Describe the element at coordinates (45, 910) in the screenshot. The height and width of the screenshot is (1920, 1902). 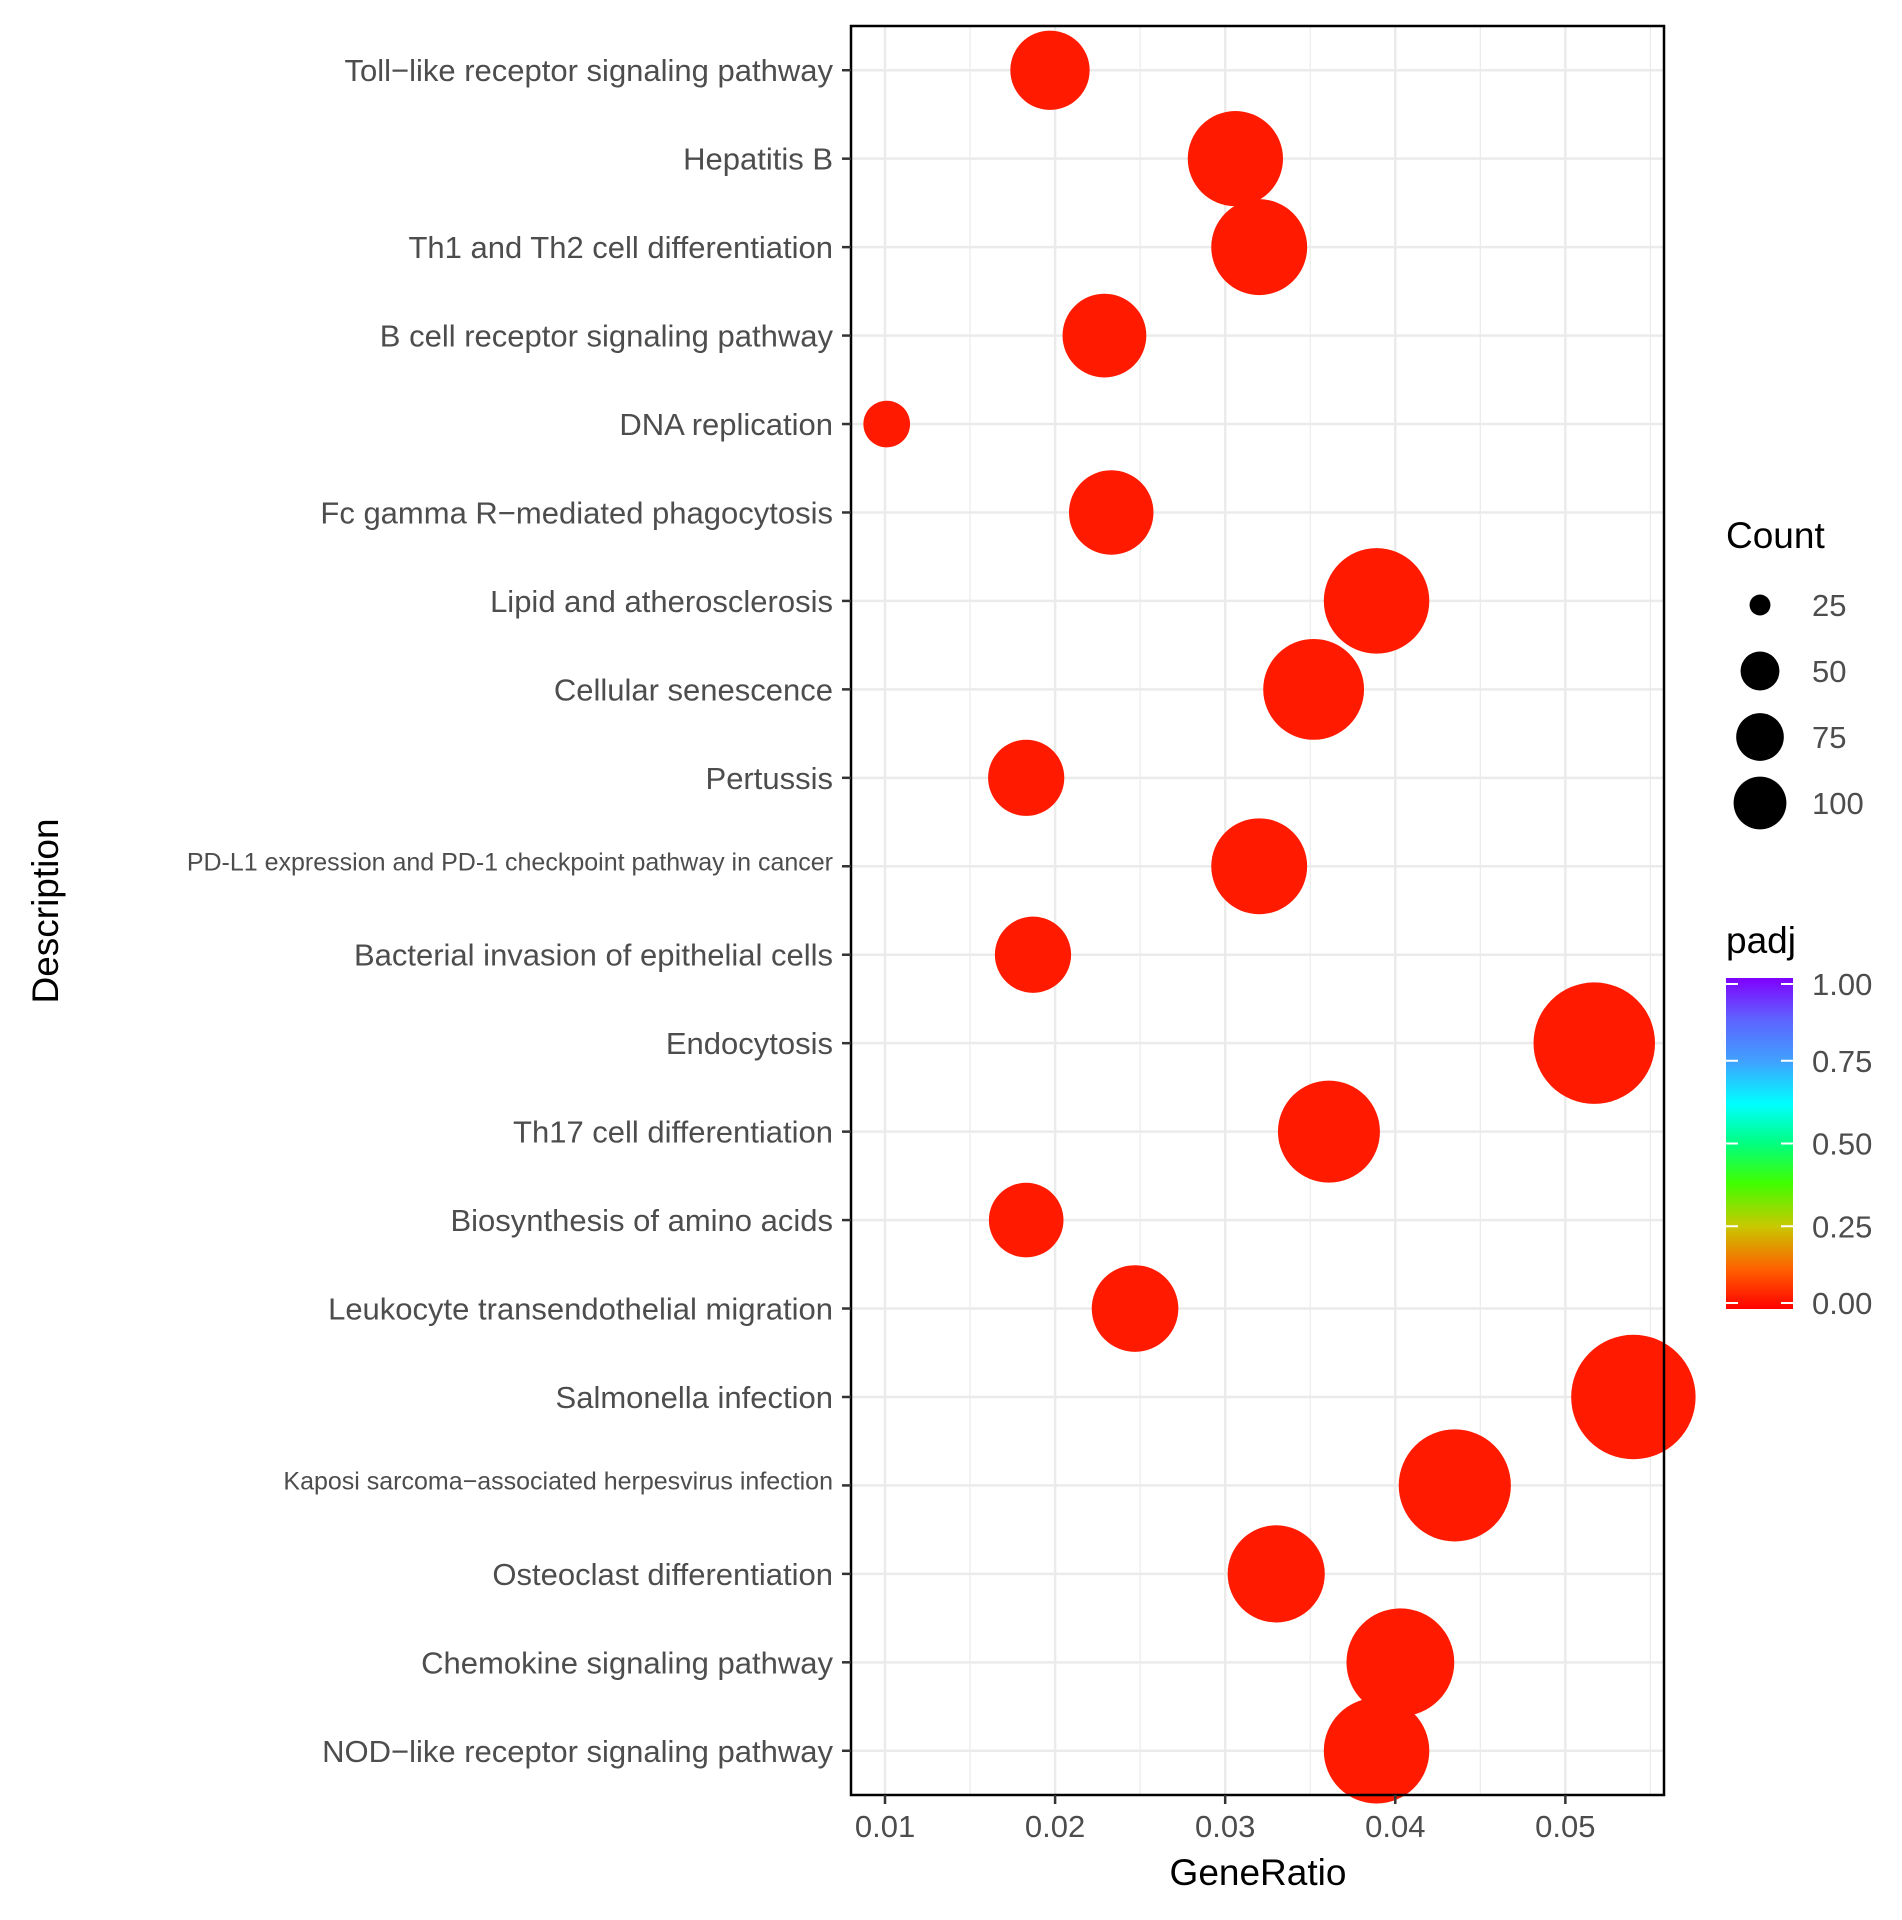
I see `y-axis-title: Description` at that location.